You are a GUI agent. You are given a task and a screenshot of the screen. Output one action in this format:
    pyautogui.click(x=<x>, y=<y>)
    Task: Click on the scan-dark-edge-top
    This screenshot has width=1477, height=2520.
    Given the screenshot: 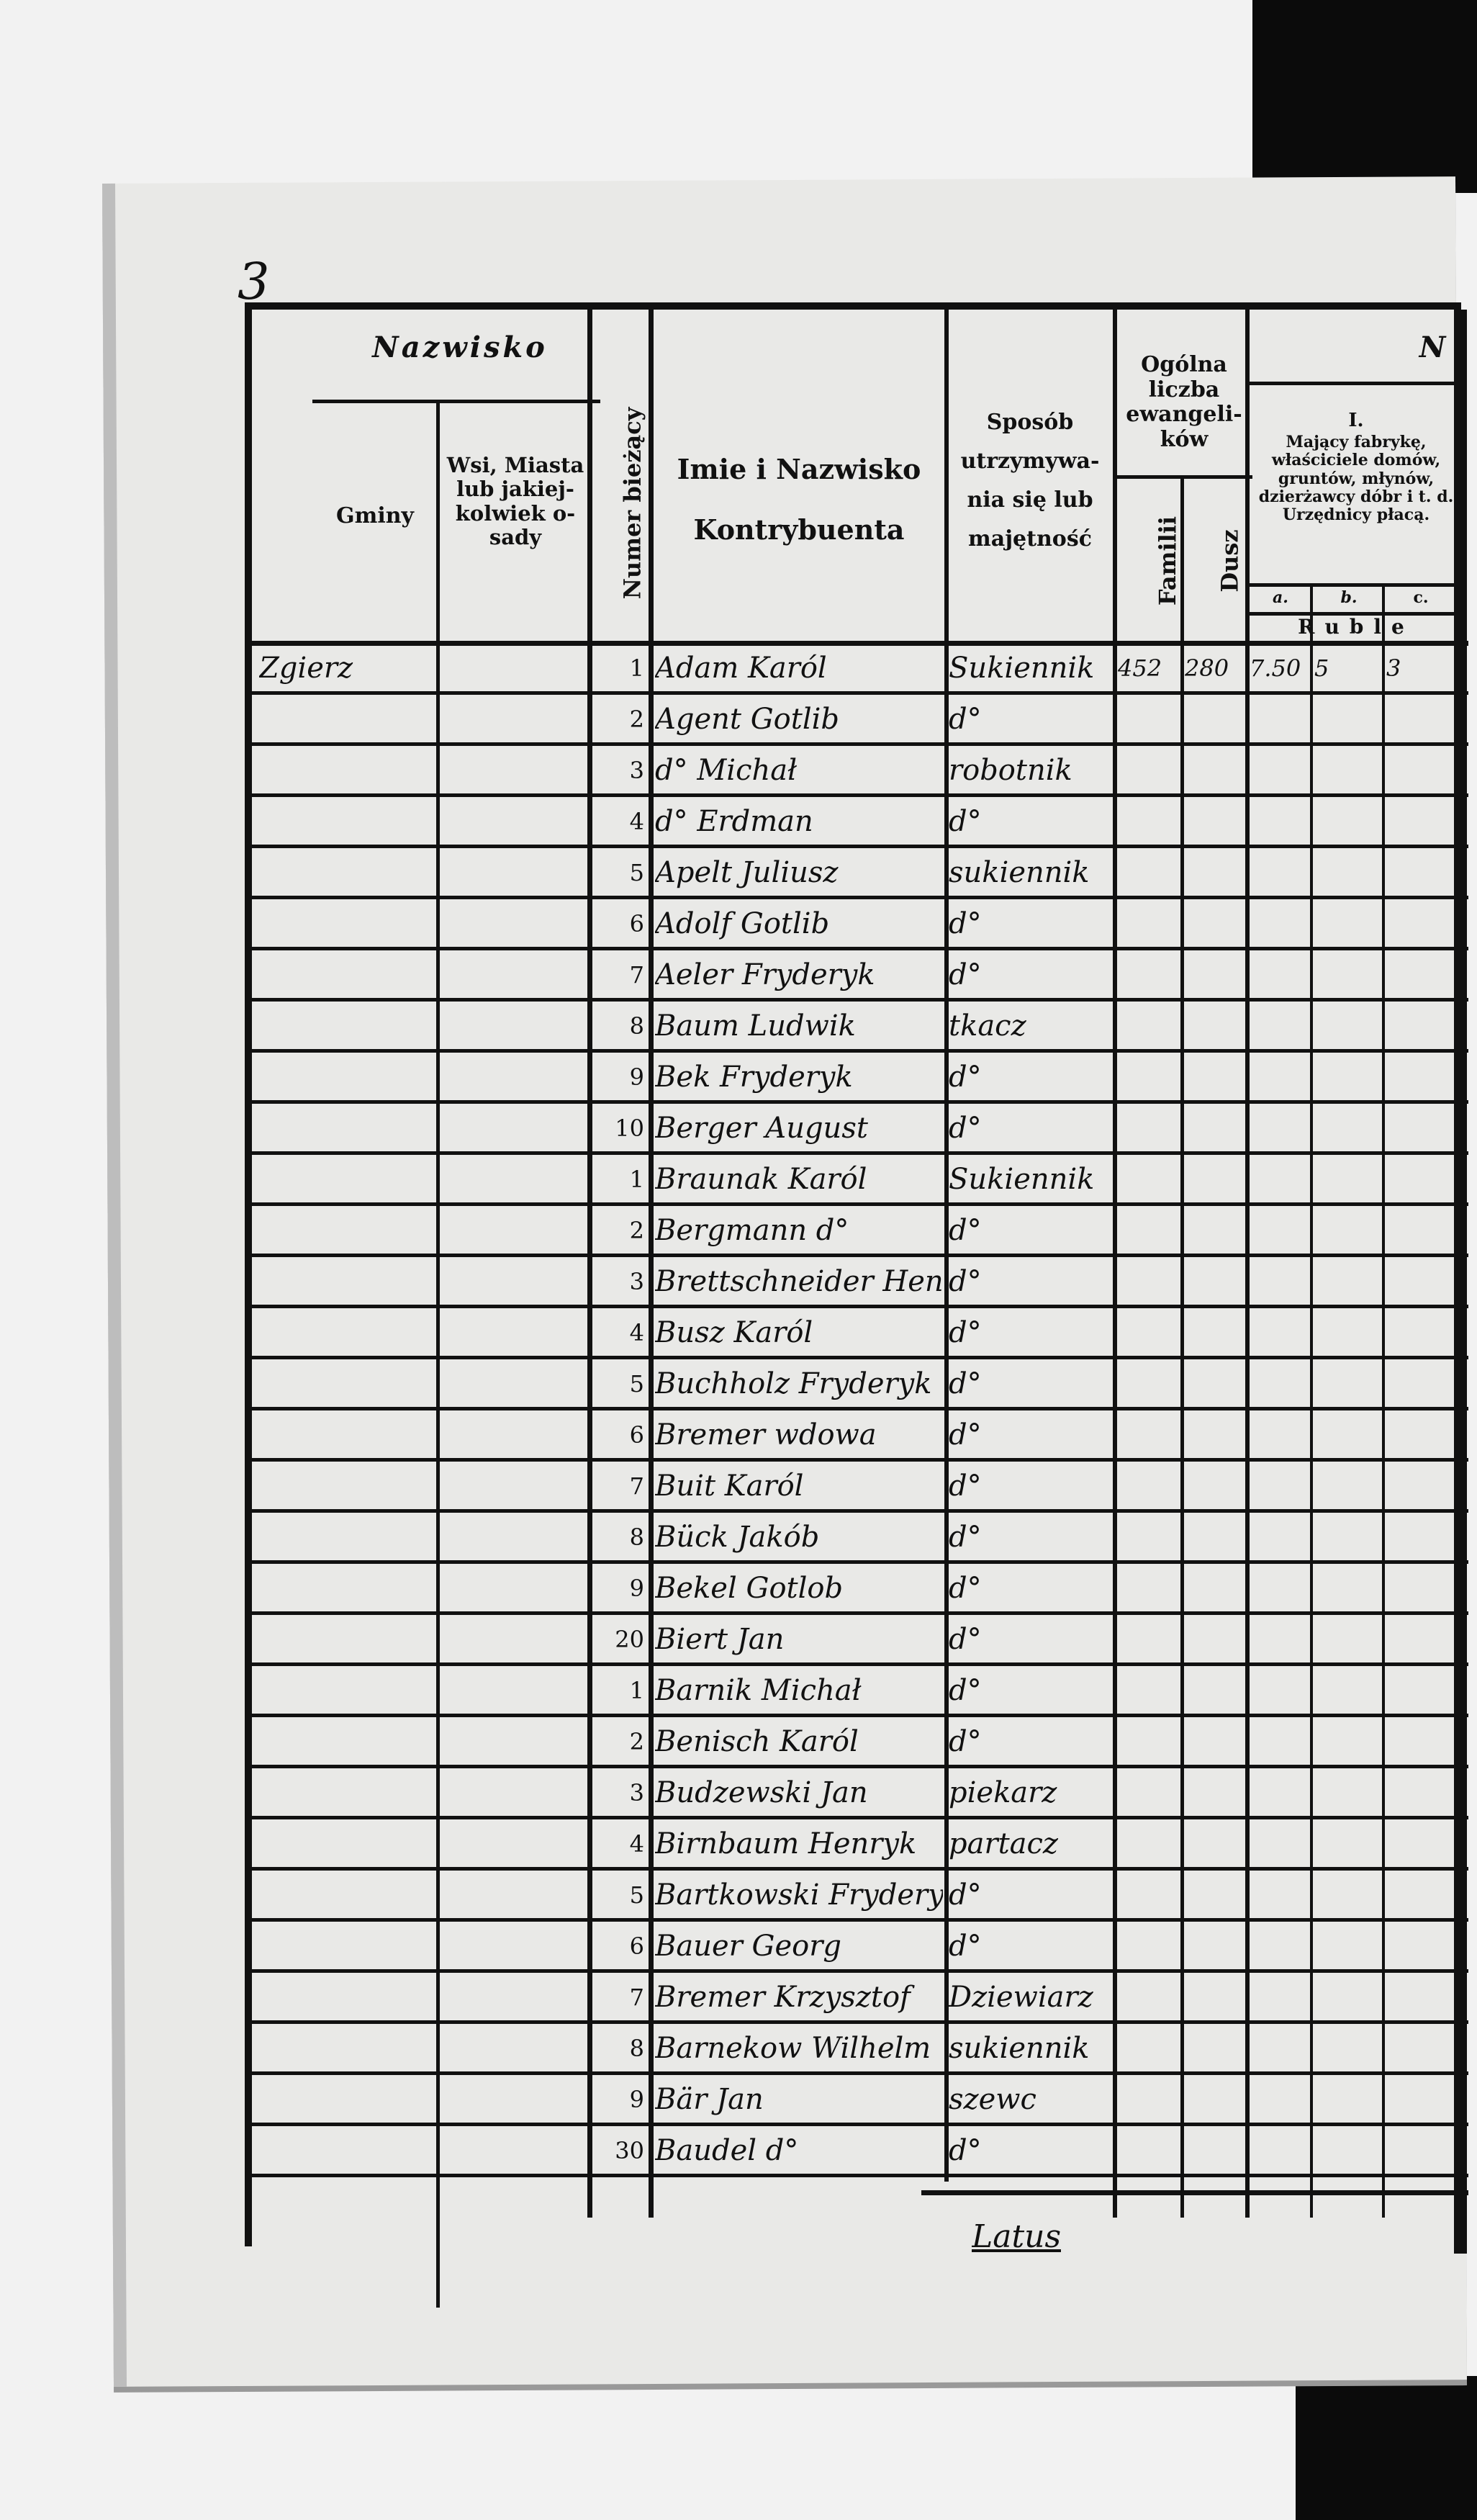 What is the action you would take?
    pyautogui.click(x=1364, y=96)
    